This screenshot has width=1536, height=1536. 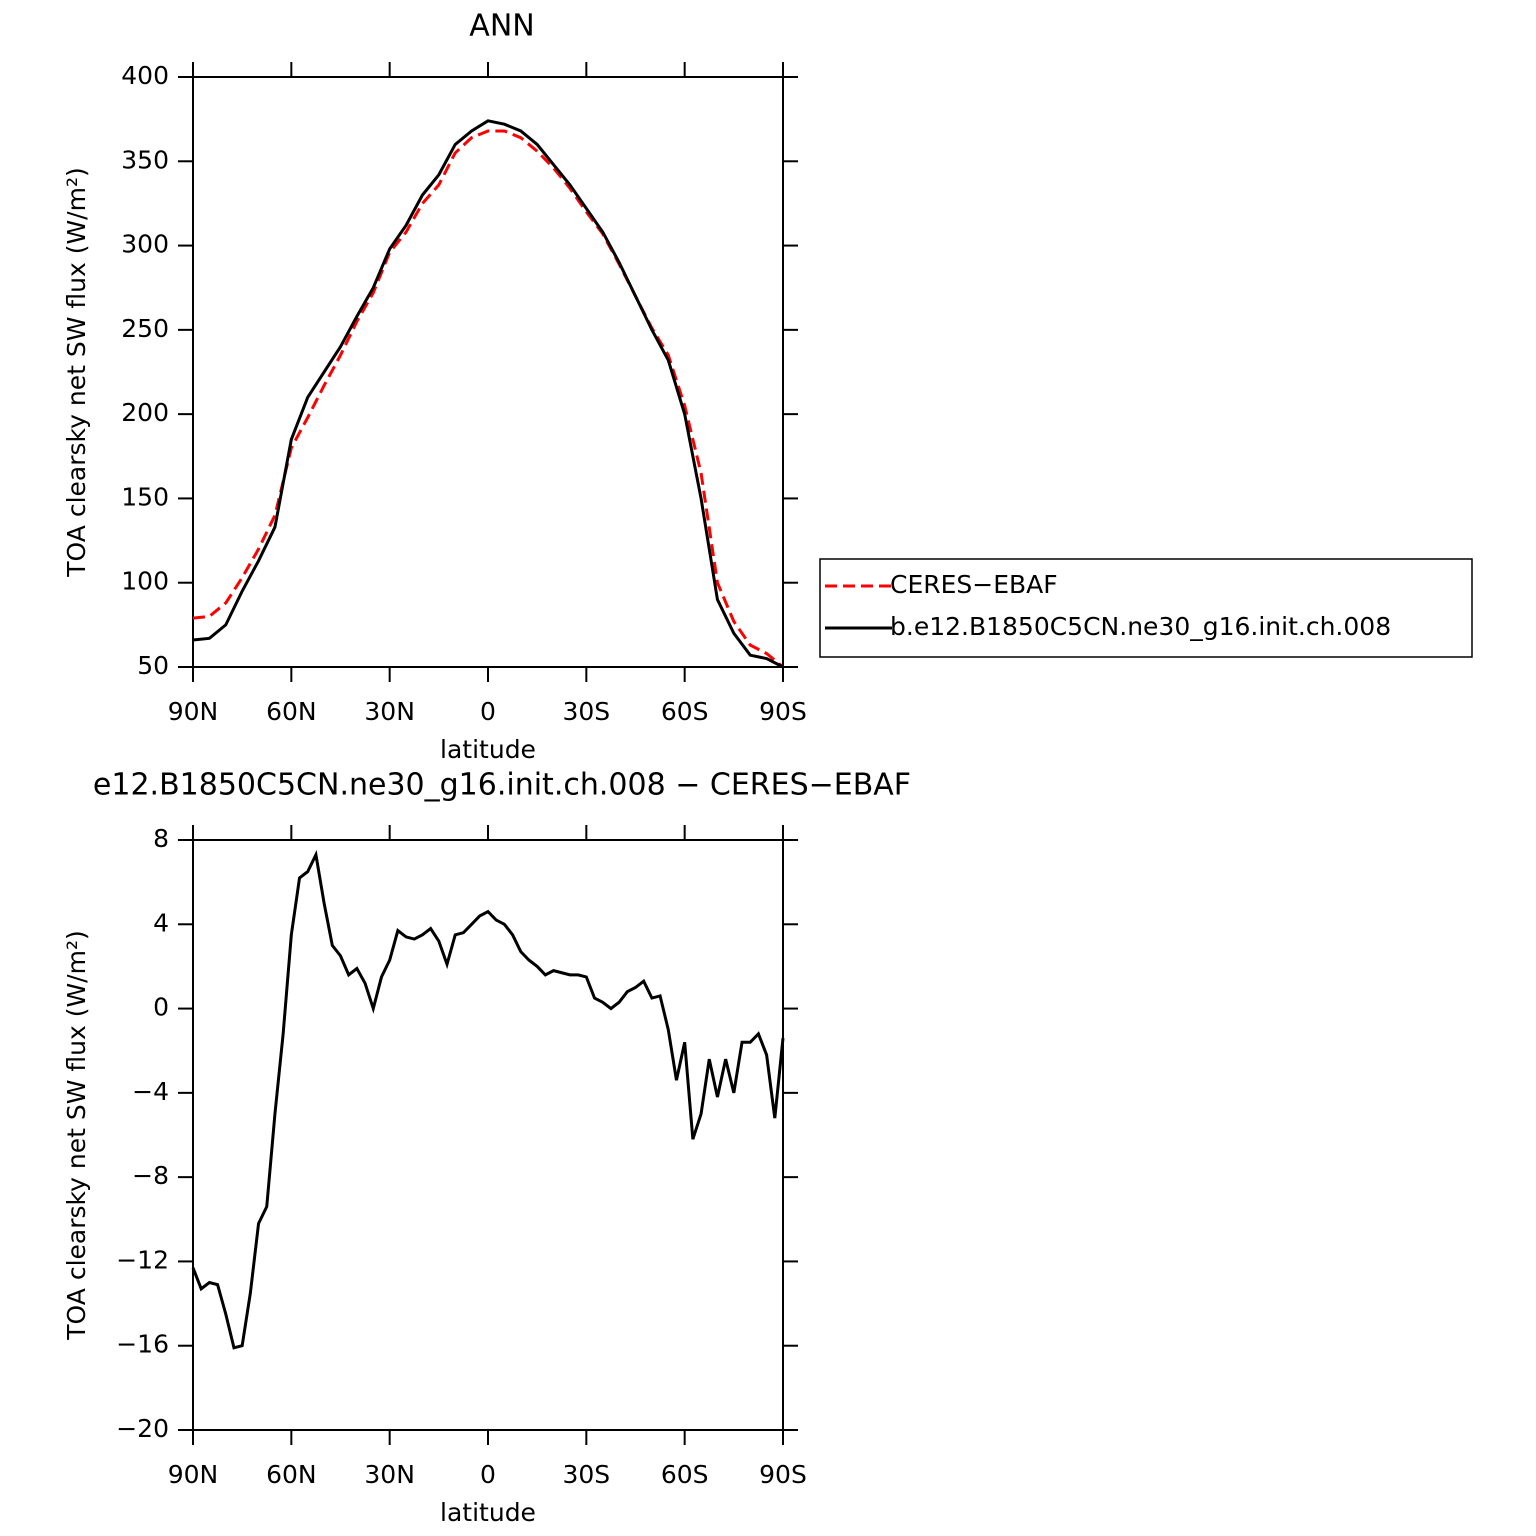 What do you see at coordinates (153, 665) in the screenshot?
I see `y-tick-label: 50` at bounding box center [153, 665].